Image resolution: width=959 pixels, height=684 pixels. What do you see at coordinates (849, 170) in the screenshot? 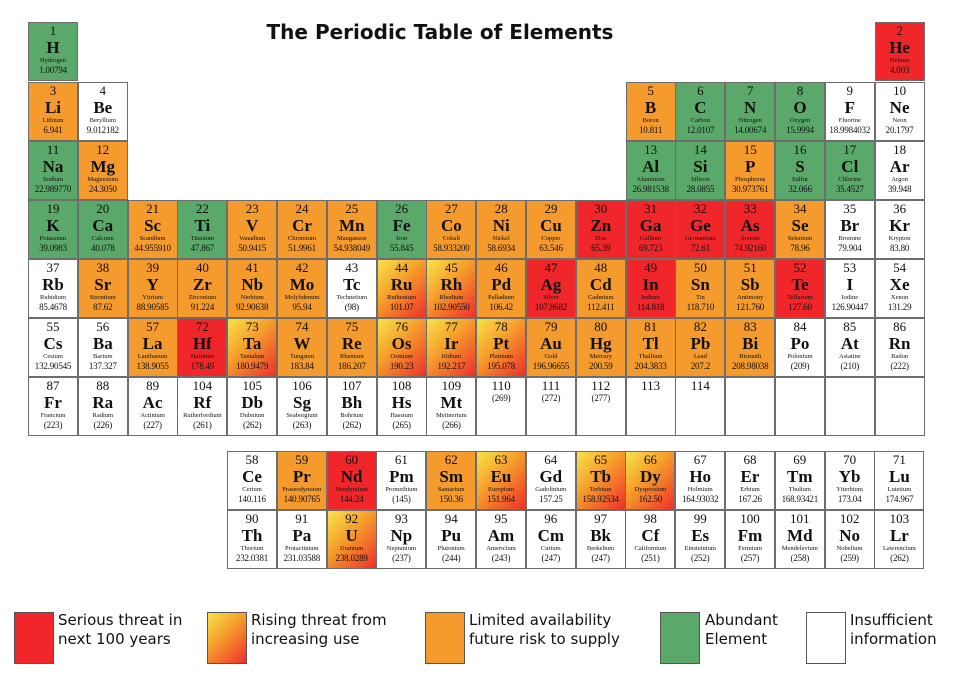
I see `element-cell-cl: 17 Cl Chlorine 35.4527` at bounding box center [849, 170].